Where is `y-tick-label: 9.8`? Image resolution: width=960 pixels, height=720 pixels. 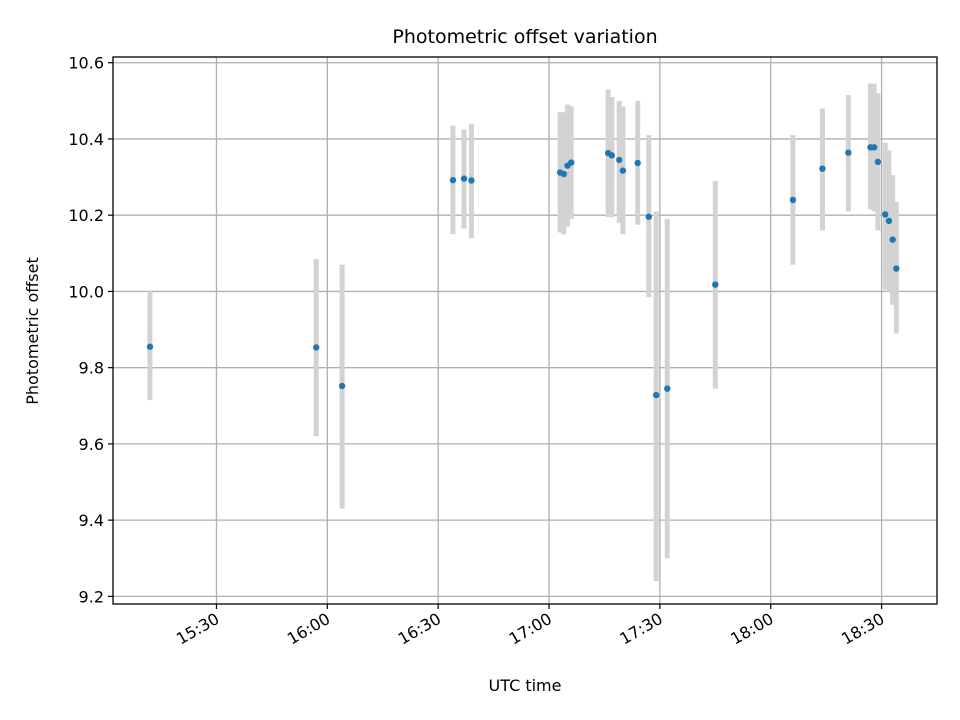
y-tick-label: 9.8 is located at coordinates (91, 368).